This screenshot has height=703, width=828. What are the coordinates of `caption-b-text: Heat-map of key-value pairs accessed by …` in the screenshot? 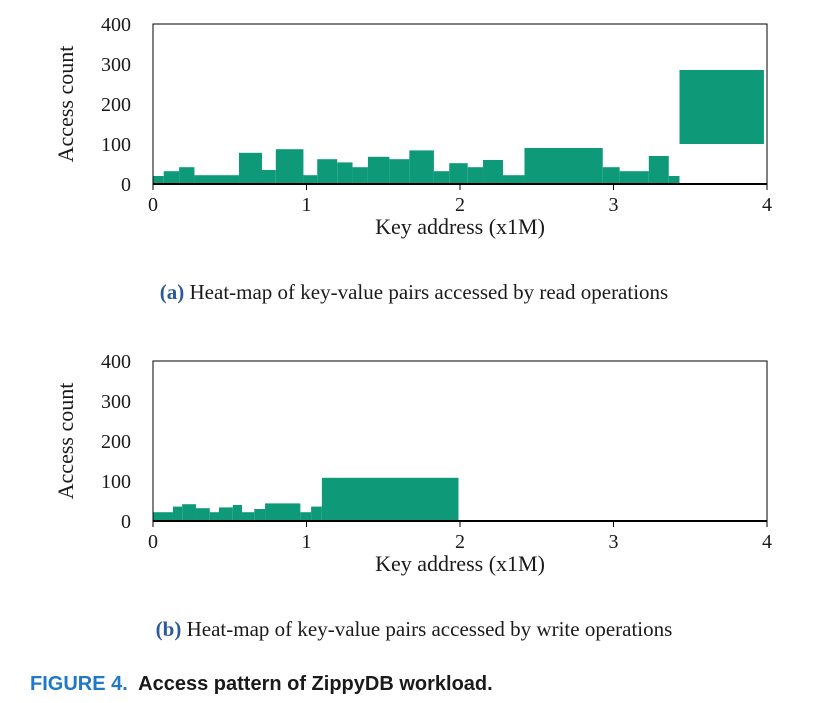 It's located at (426, 629).